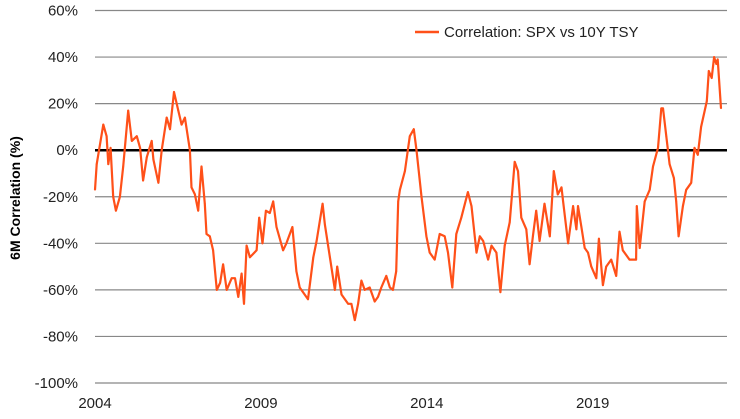 This screenshot has height=419, width=740. I want to click on y-tick-label: 40%, so click(63, 57).